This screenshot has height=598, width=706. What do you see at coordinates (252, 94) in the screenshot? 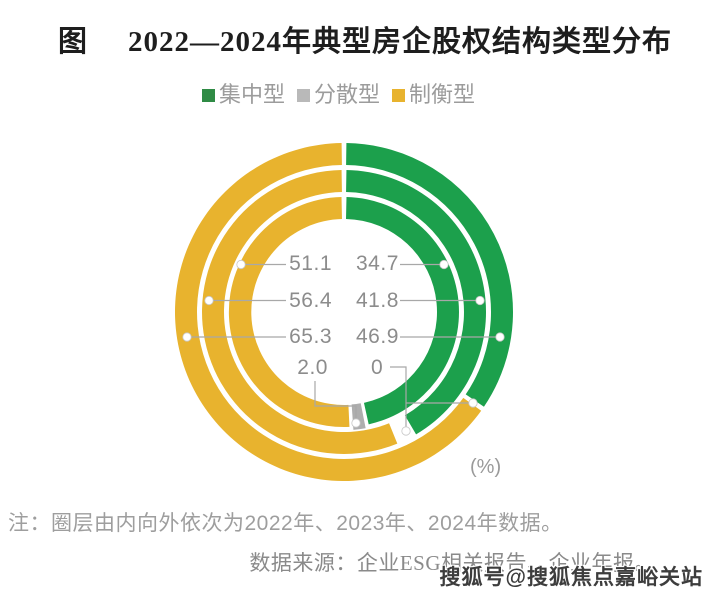
I see `legend-label-concentrated: 集中型` at bounding box center [252, 94].